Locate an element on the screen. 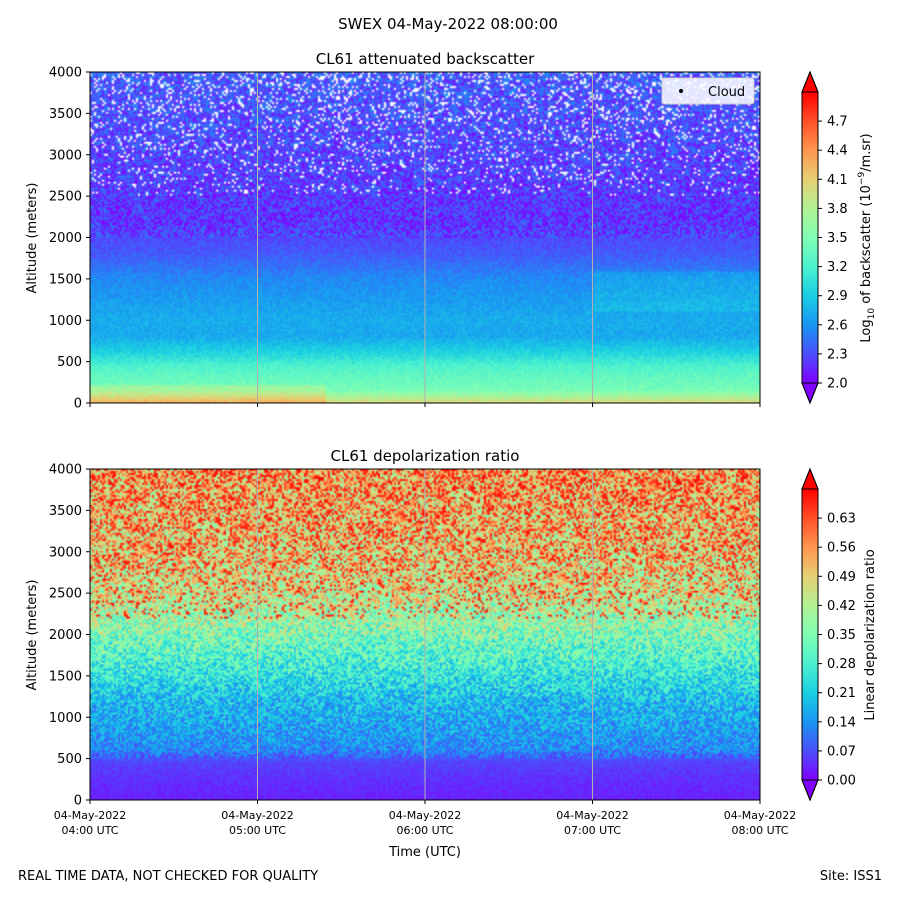 This screenshot has height=900, width=900. legend-label-cloud: Cloud is located at coordinates (726, 92).